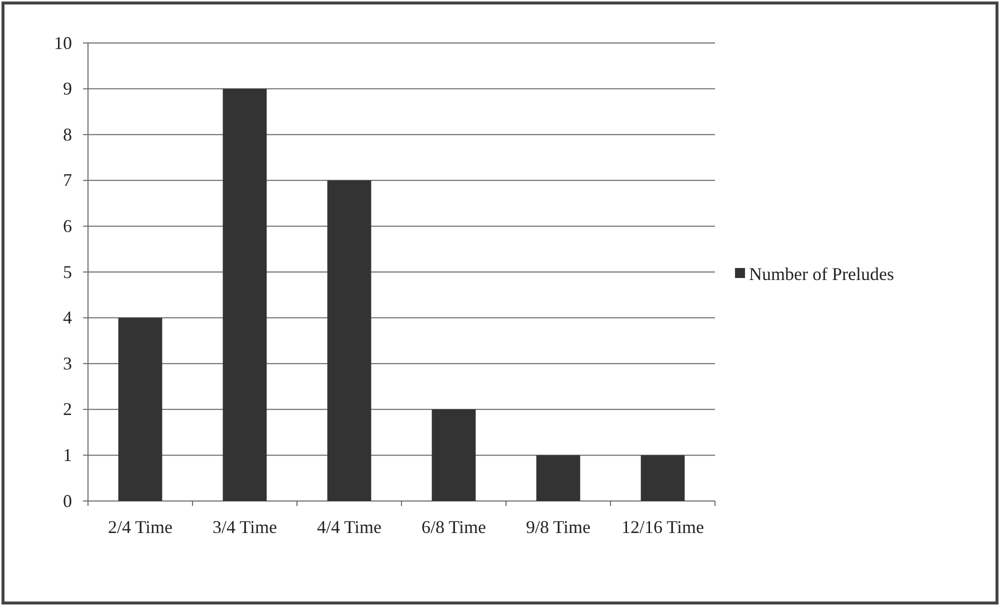  What do you see at coordinates (245, 527) in the screenshot?
I see `x-tick-label: 3/4 Time` at bounding box center [245, 527].